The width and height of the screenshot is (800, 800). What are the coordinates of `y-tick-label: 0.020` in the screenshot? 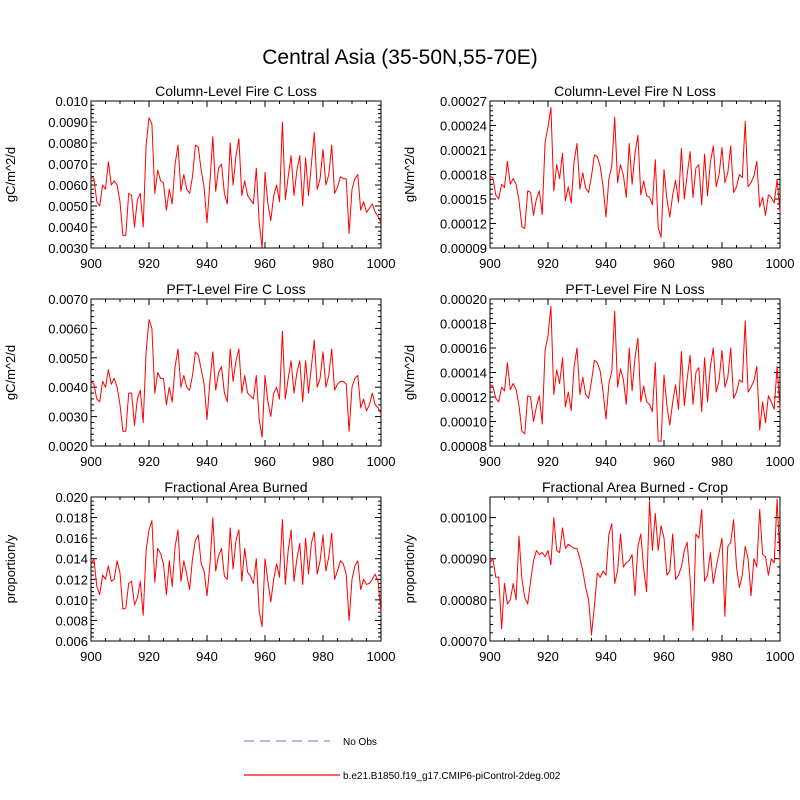 It's located at (71, 497).